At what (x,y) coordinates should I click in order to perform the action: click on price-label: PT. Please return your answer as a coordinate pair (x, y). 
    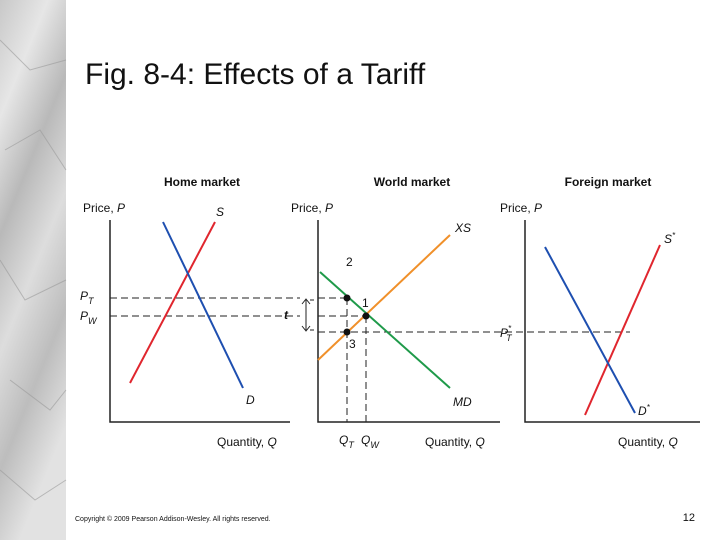
    Looking at the image, I should click on (87, 297).